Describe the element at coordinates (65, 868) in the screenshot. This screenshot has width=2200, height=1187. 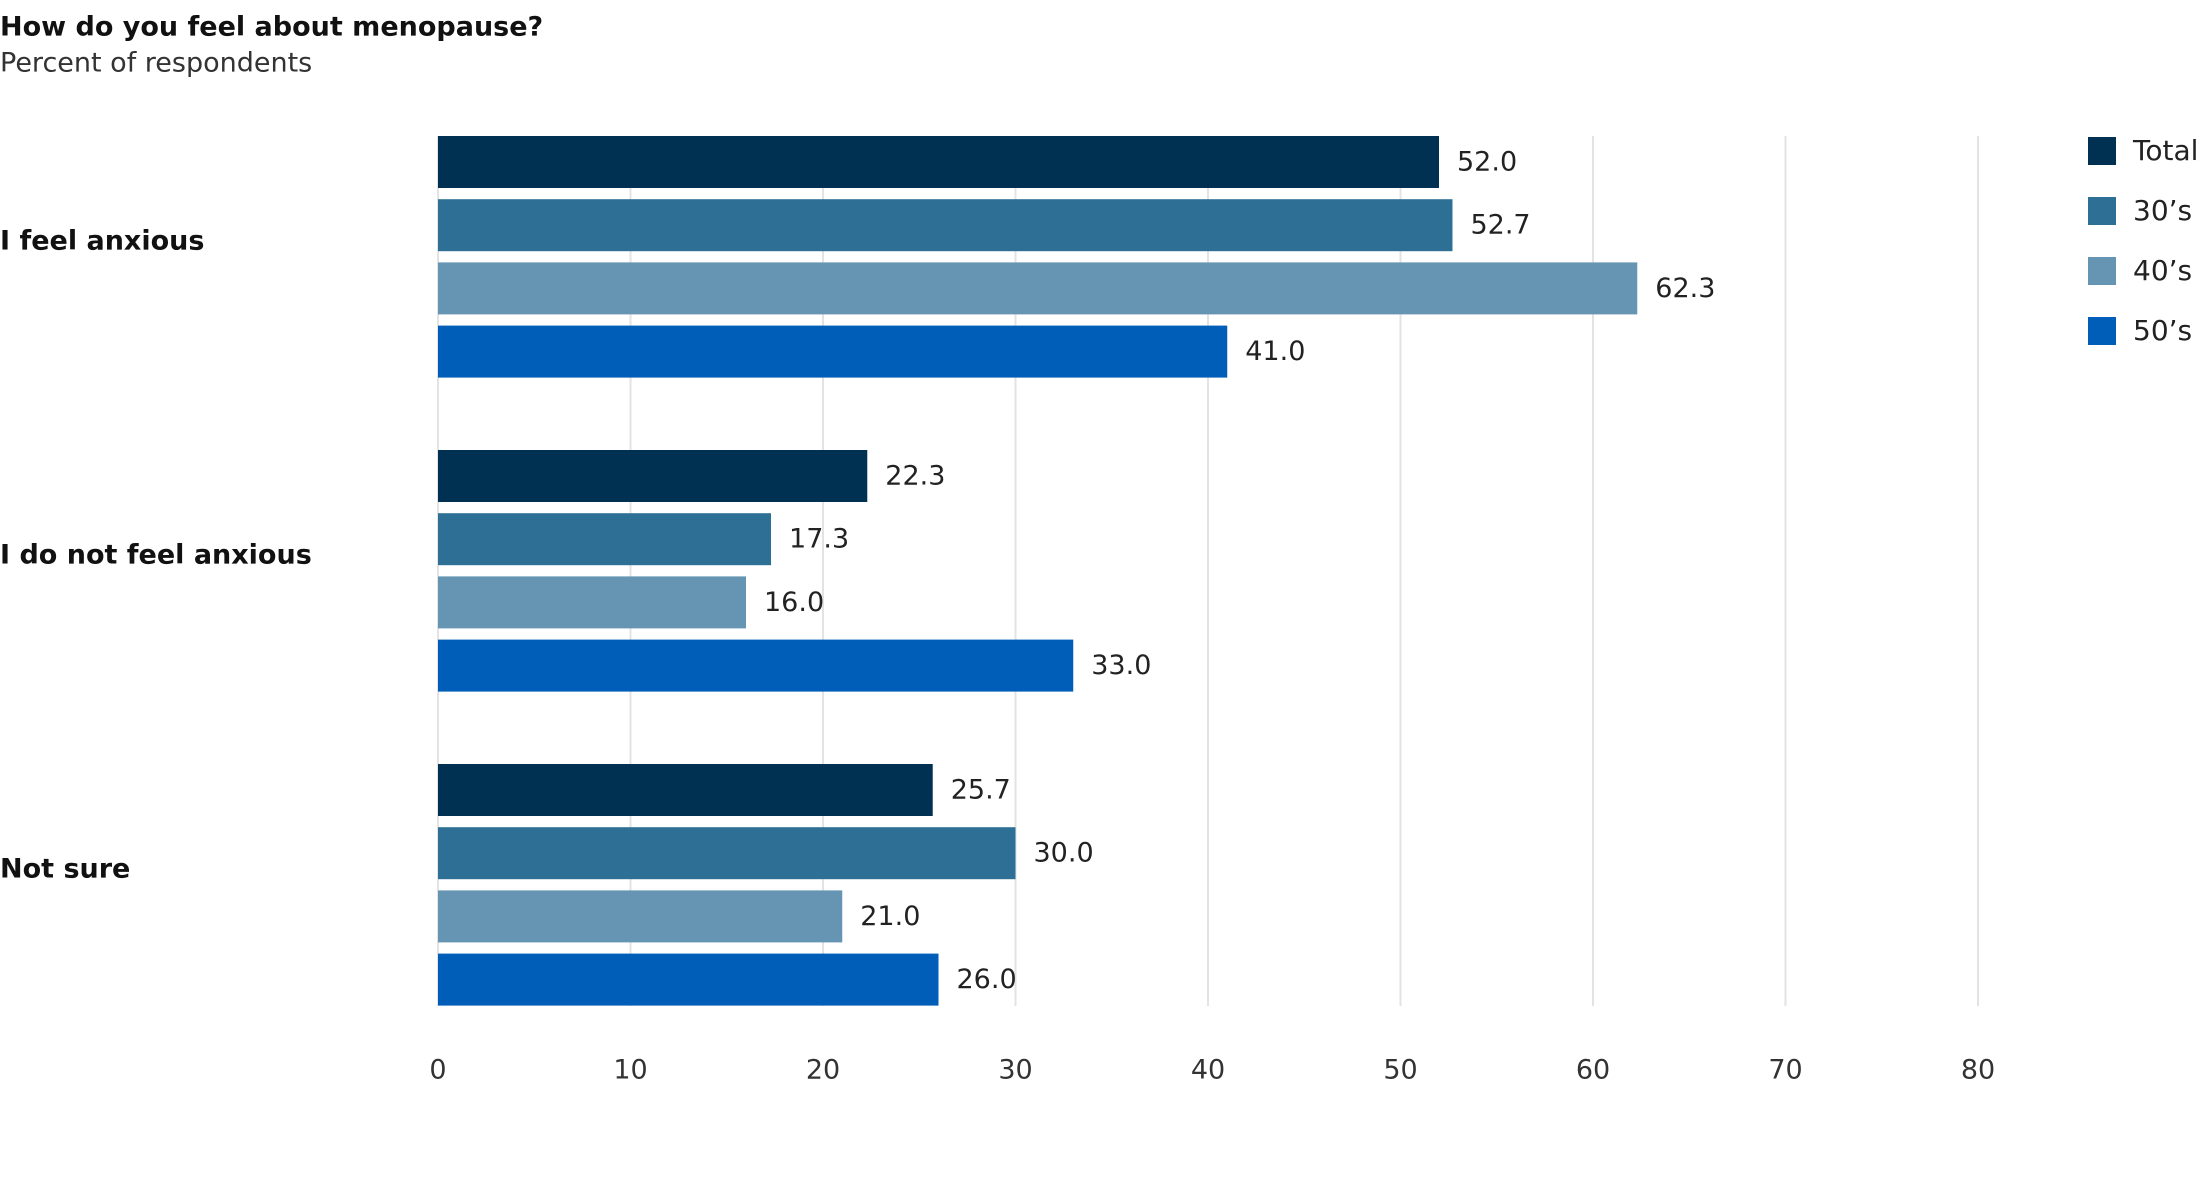
I see `category-label: Not sure` at that location.